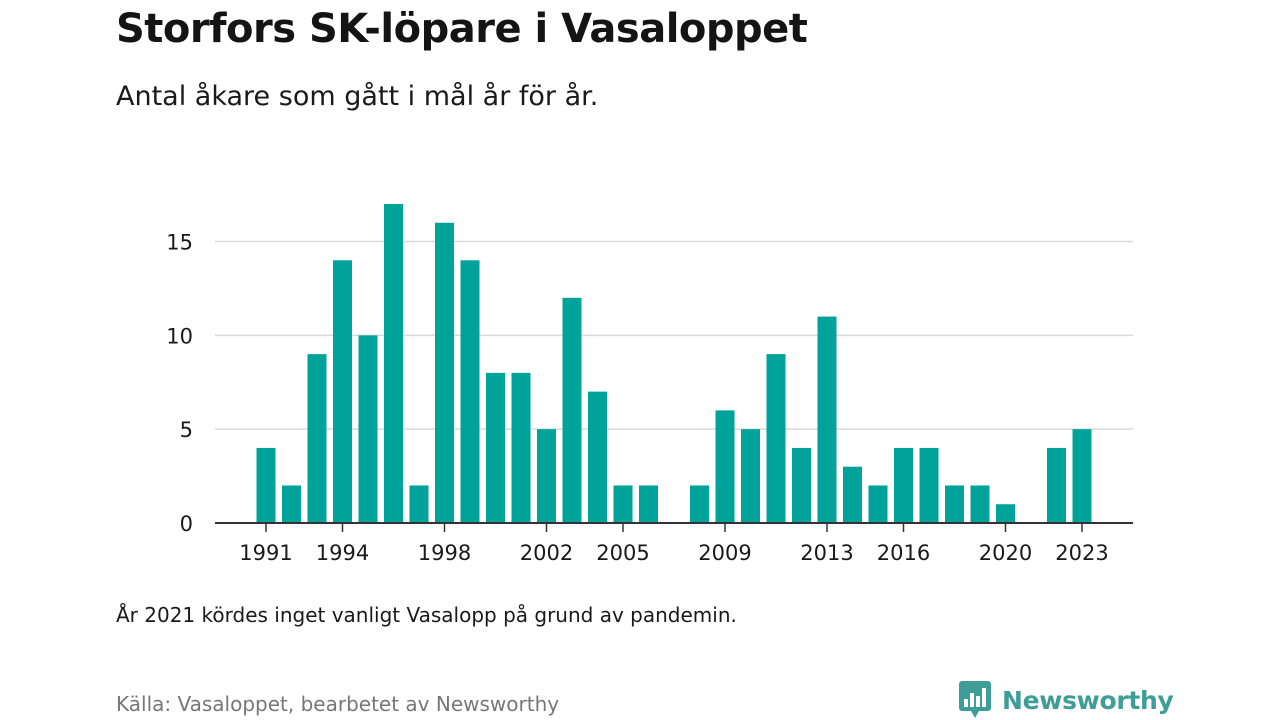 The width and height of the screenshot is (1280, 720). What do you see at coordinates (546, 553) in the screenshot?
I see `x-tick-label: 2002` at bounding box center [546, 553].